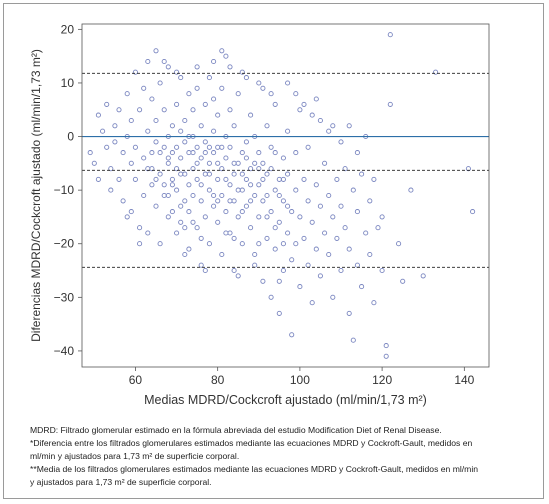  Describe the element at coordinates (136, 380) in the screenshot. I see `x-tick-label: 60` at that location.